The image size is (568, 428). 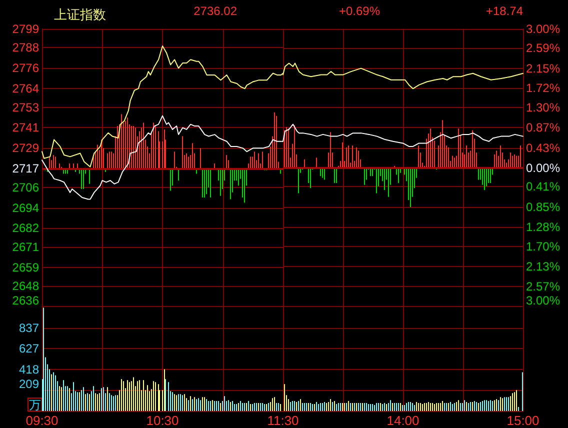 I want to click on y-tick-label: 2799, so click(x=26, y=29).